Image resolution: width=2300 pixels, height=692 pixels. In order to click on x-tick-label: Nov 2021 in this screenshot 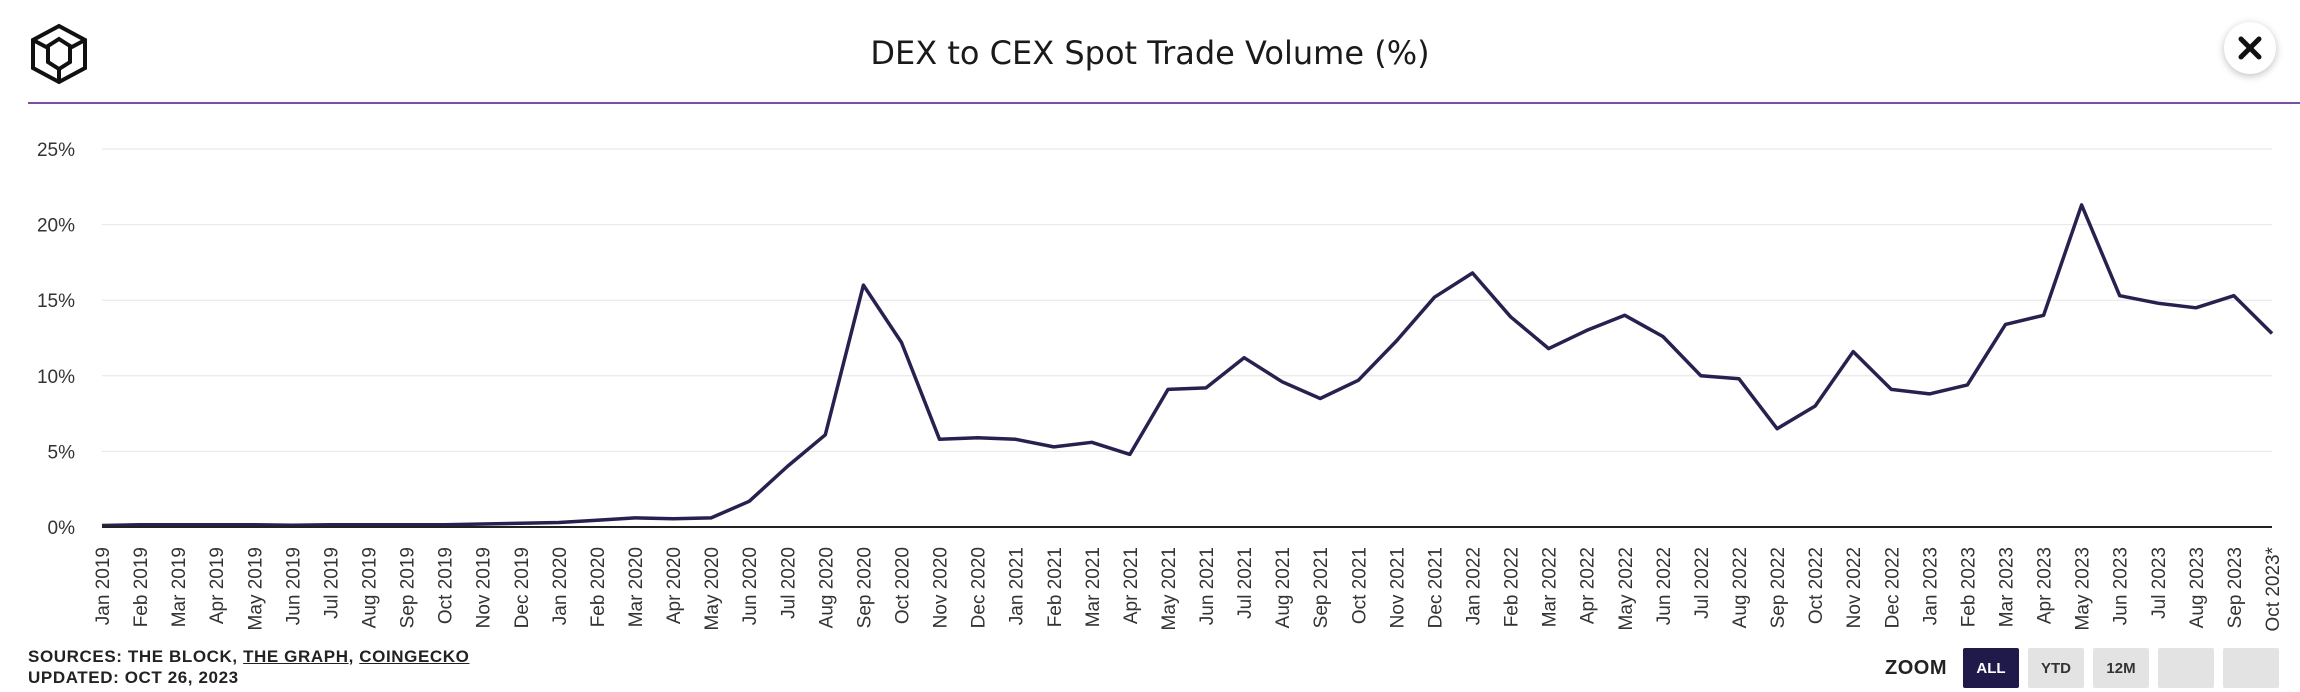, I will do `click(1397, 587)`.